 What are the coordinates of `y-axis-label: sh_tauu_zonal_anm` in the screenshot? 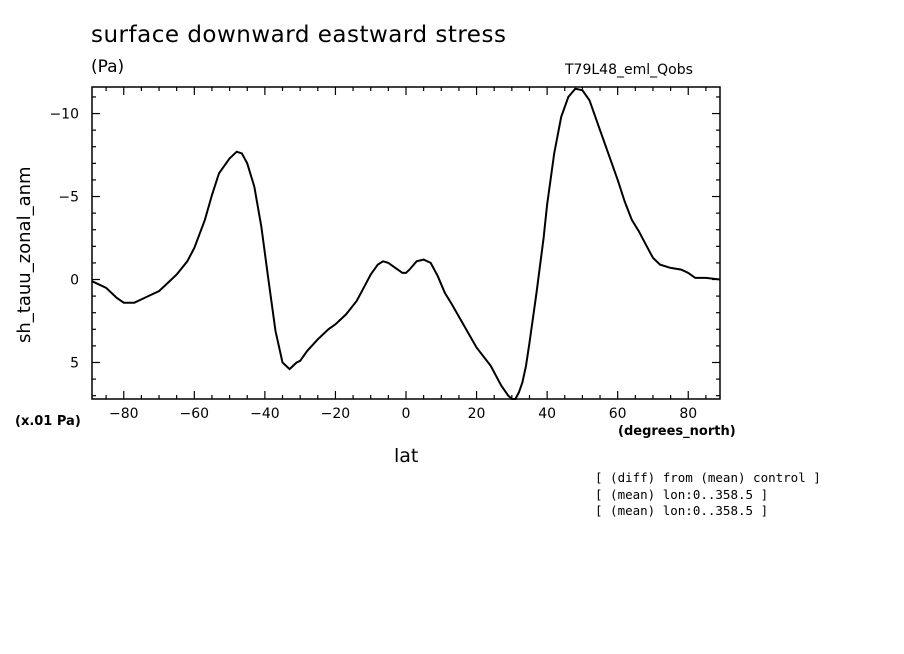 It's located at (24, 254).